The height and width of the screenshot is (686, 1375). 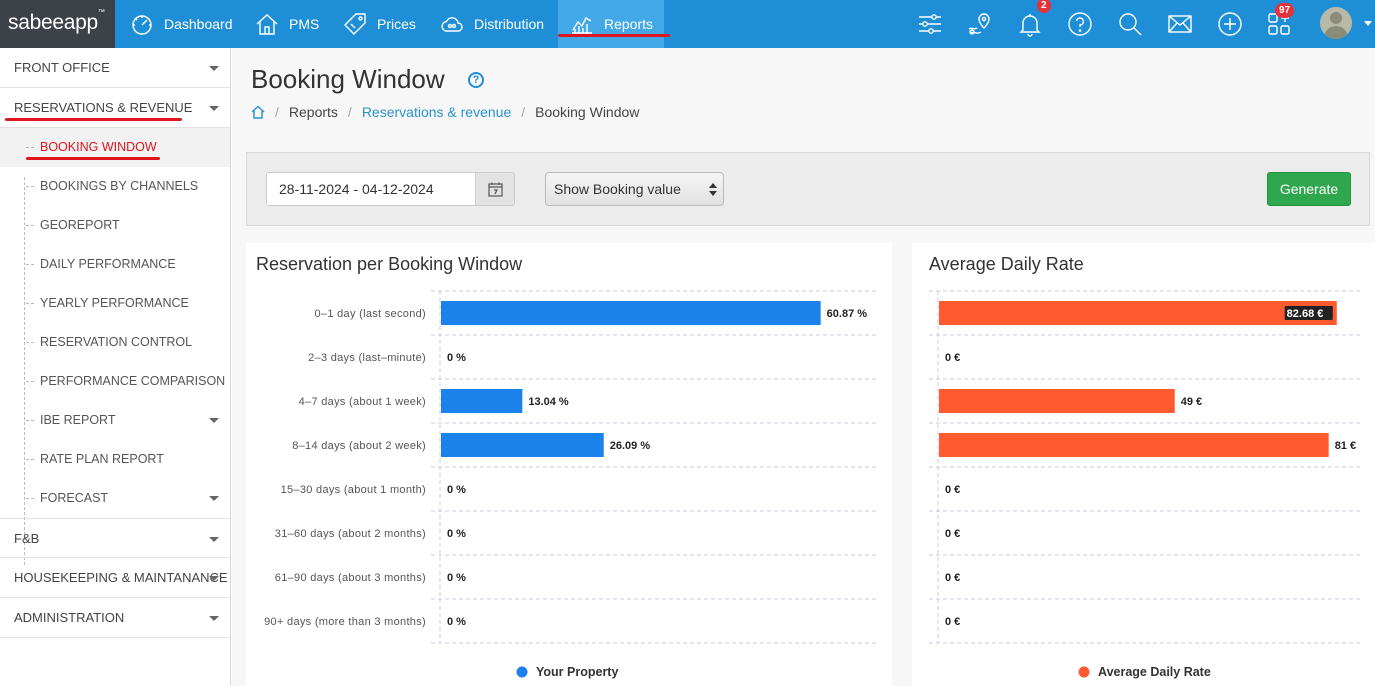 What do you see at coordinates (582, 25) in the screenshot?
I see `chart-icon` at bounding box center [582, 25].